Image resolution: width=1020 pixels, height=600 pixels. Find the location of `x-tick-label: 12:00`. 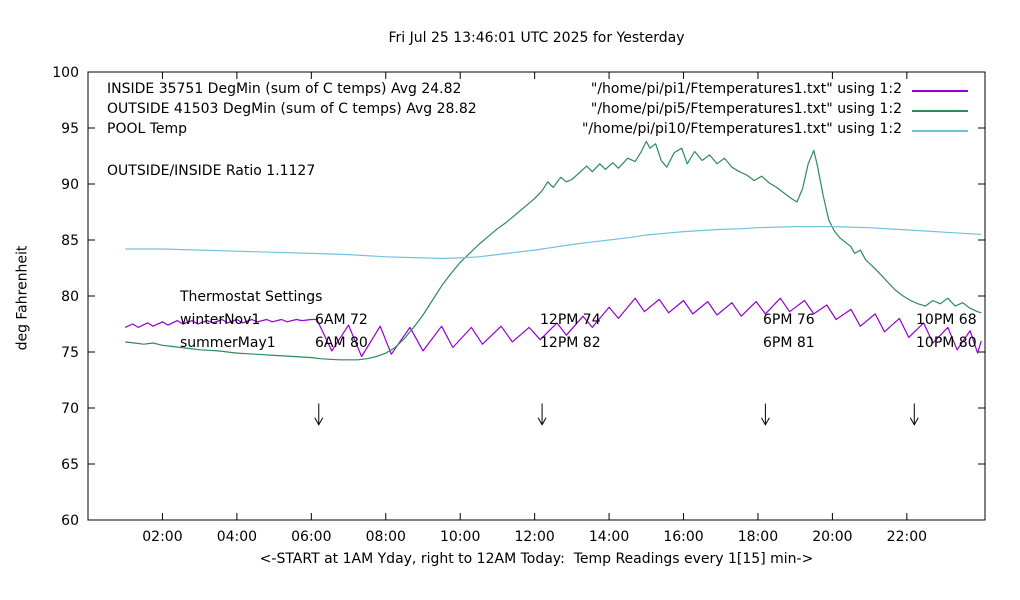

x-tick-label: 12:00 is located at coordinates (534, 537).